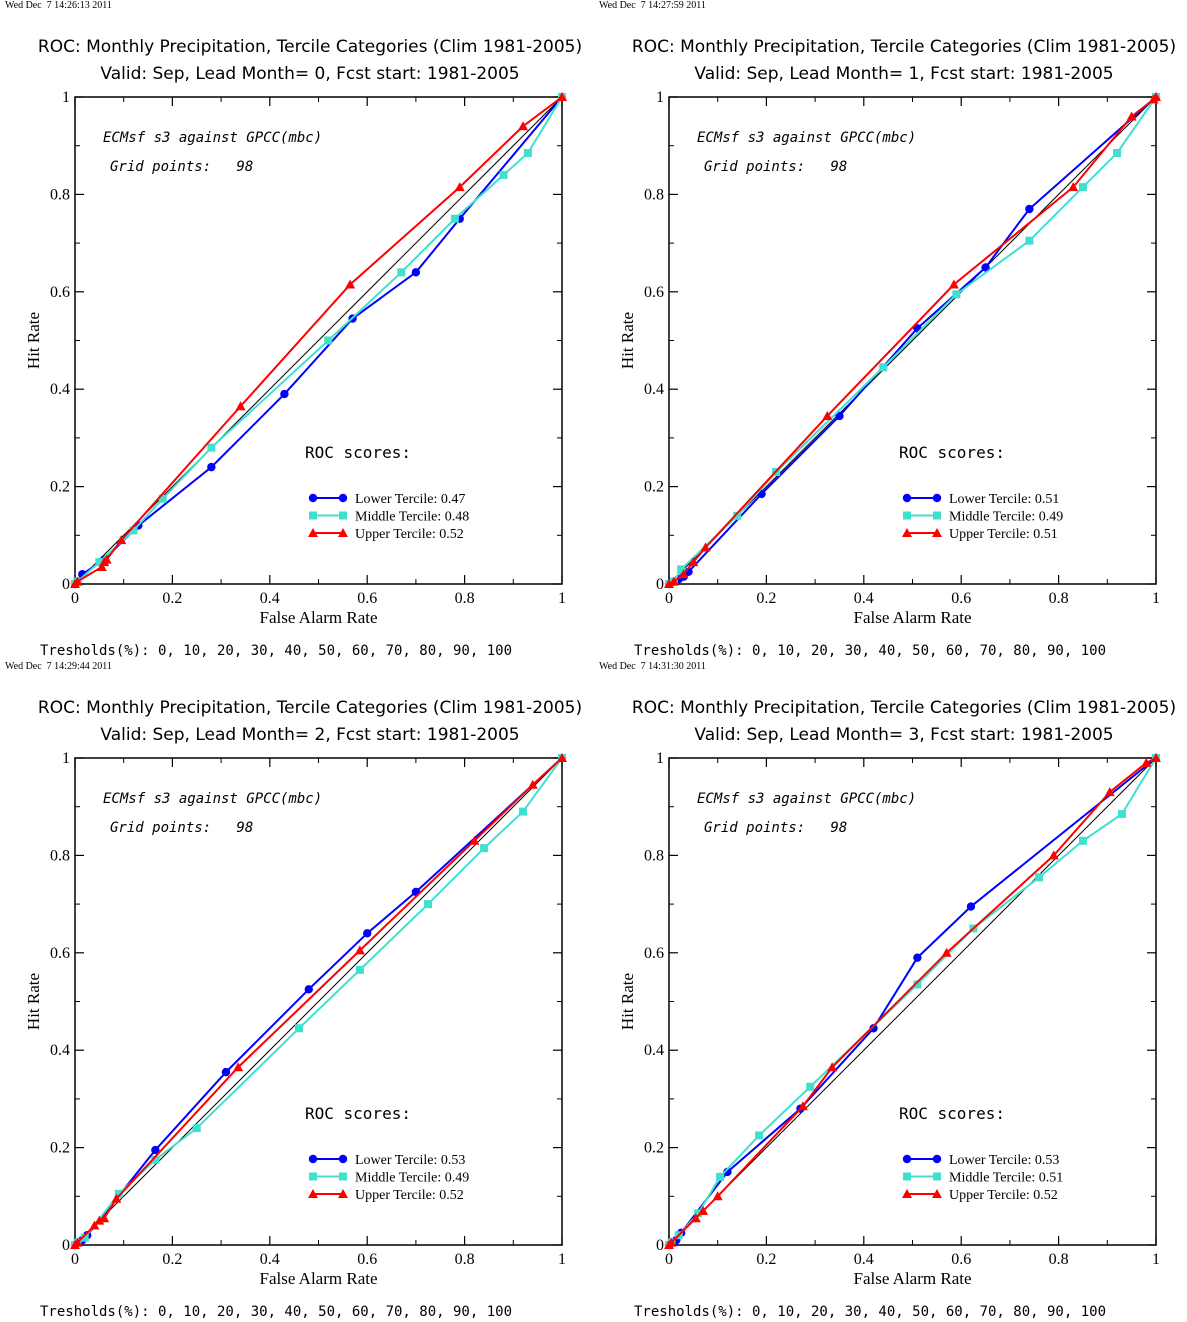  Describe the element at coordinates (66, 758) in the screenshot. I see `y-tick-label: 1` at that location.